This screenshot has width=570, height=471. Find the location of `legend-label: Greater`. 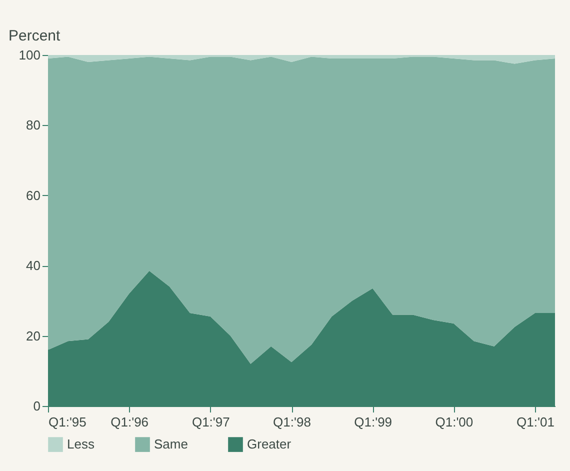

legend-label: Greater is located at coordinates (269, 444).